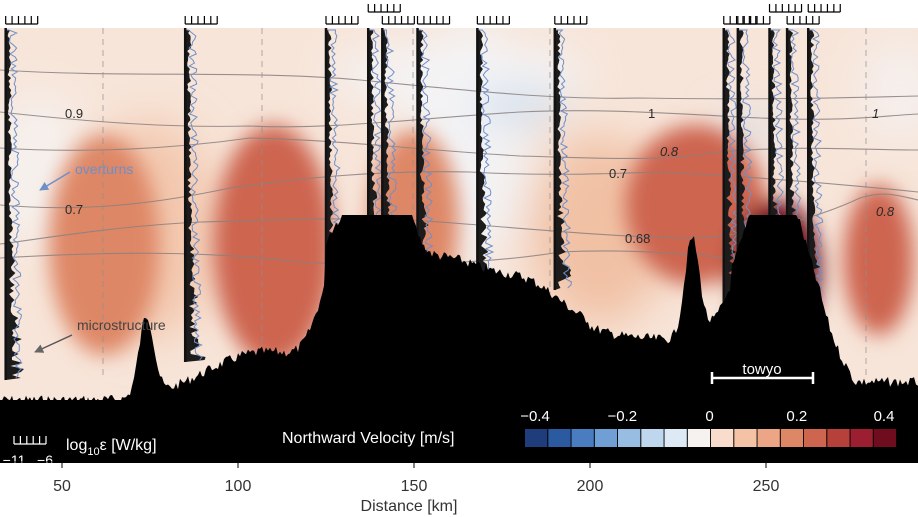 The height and width of the screenshot is (517, 918). Describe the element at coordinates (796, 416) in the screenshot. I see `colorbar-tick-label: 0.2` at that location.